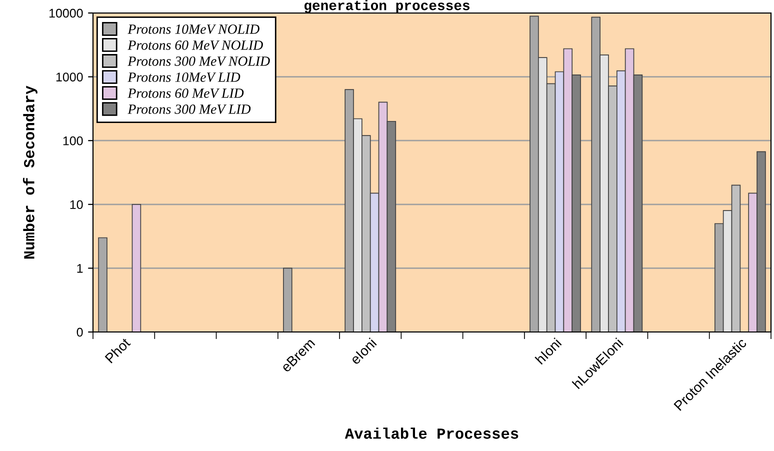 The height and width of the screenshot is (451, 774). What do you see at coordinates (195, 45) in the screenshot?
I see `legend-label: Protons 60 MeV NOLID` at bounding box center [195, 45].